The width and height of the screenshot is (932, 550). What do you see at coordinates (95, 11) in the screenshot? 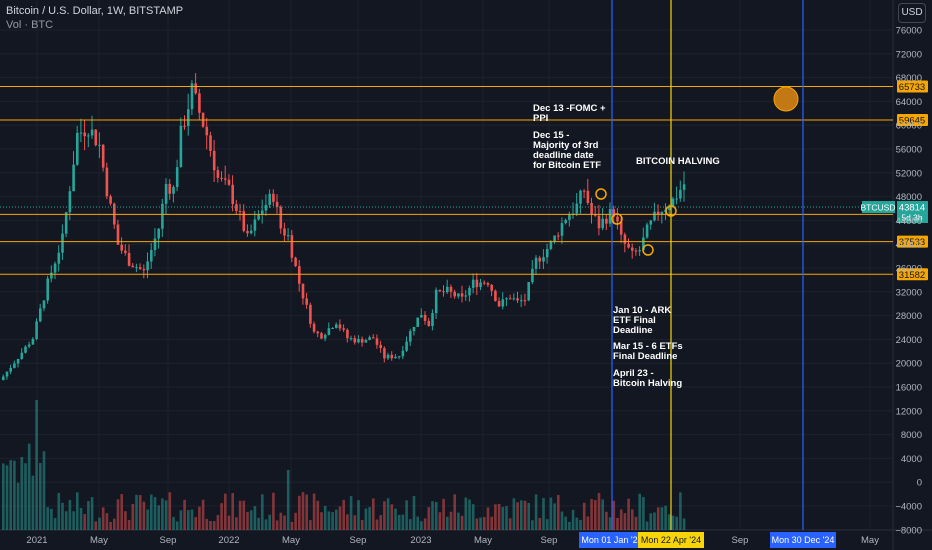
I see `symbol-title: Bitcoin / U.S. Dollar, 1W, BITSTAMP` at bounding box center [95, 11].